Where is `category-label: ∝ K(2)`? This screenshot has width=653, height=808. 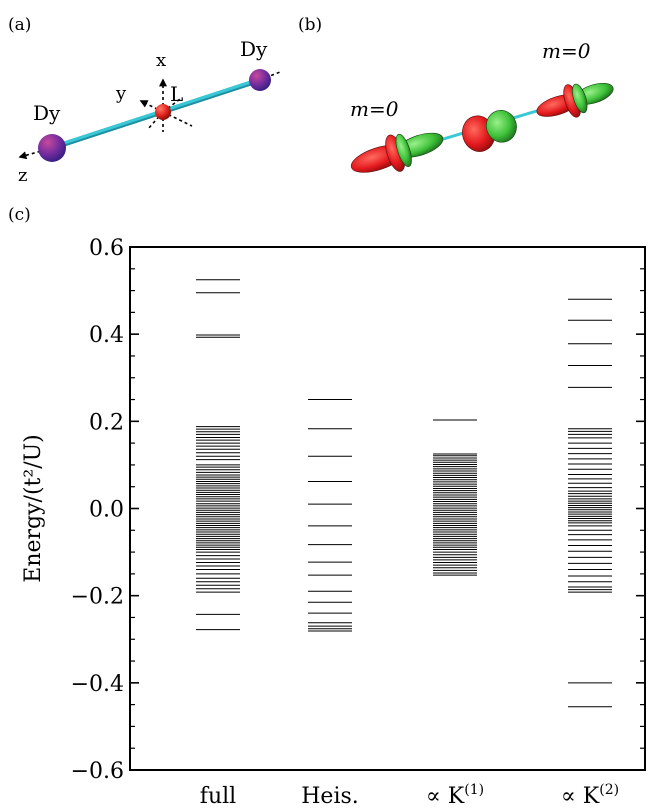 category-label: ∝ K(2) is located at coordinates (590, 795).